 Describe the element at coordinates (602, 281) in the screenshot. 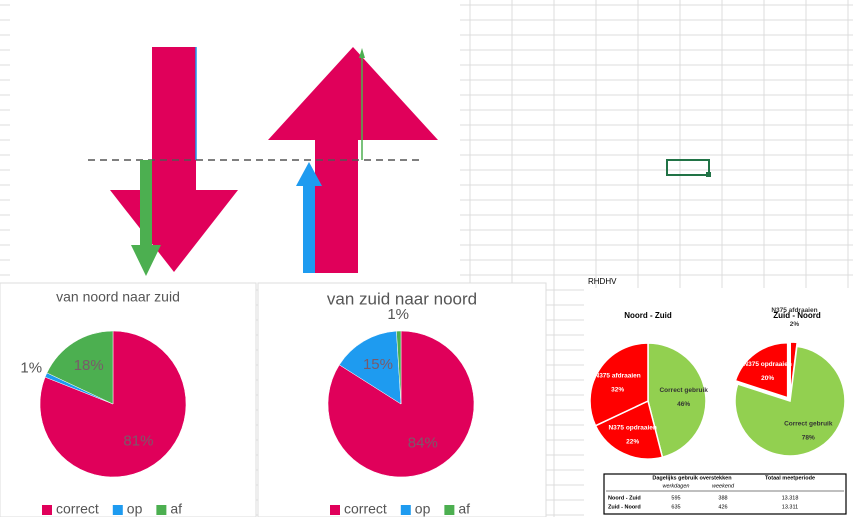

I see `image-label: RHDHV` at that location.